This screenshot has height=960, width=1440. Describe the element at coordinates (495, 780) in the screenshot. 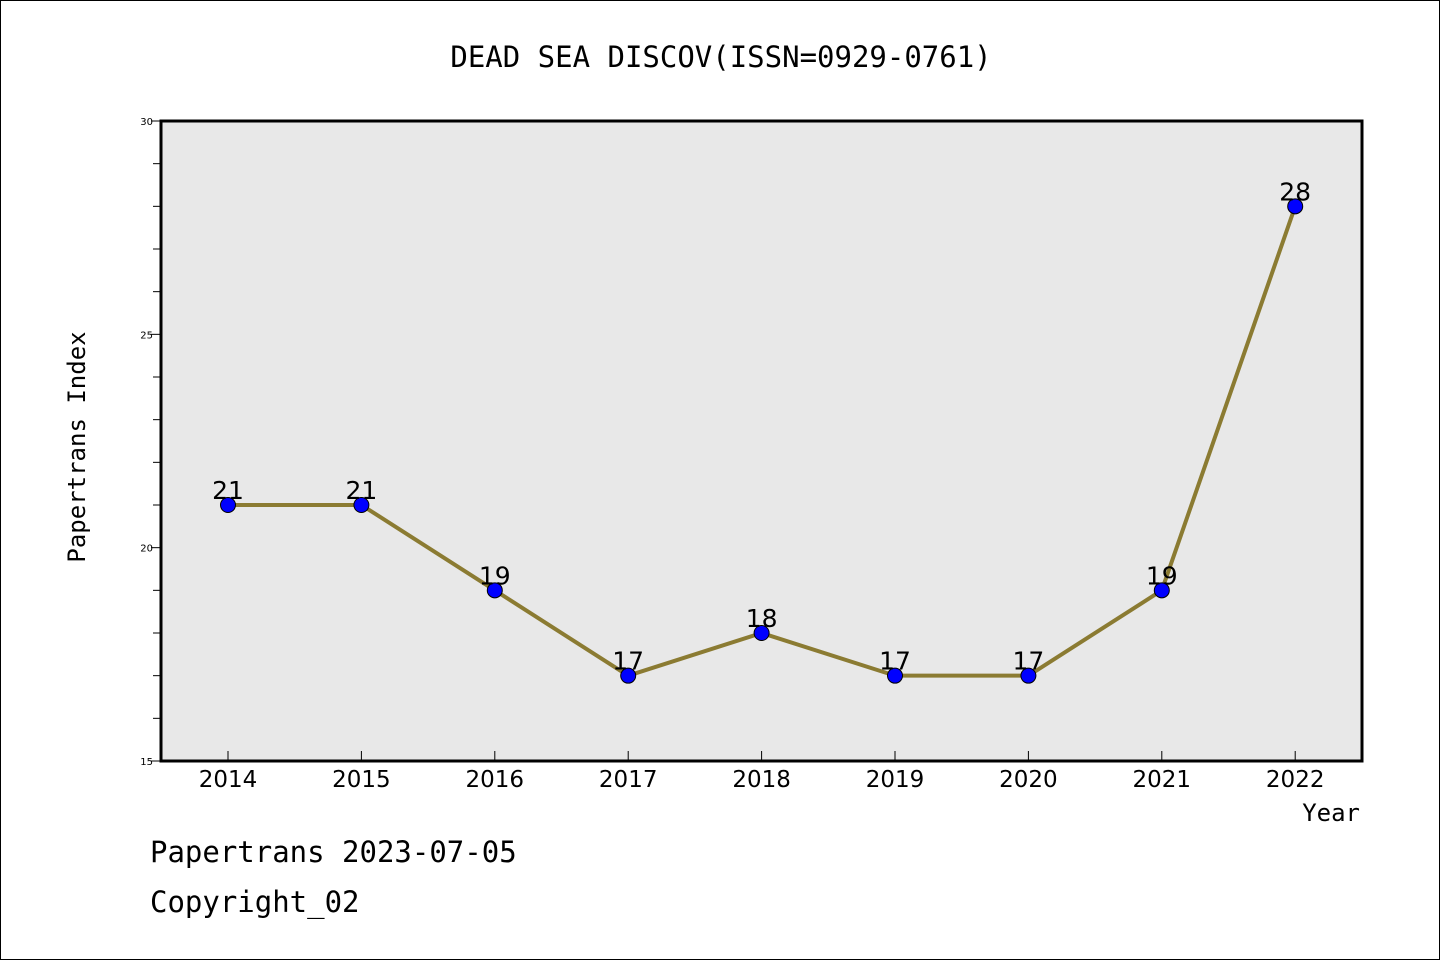

I see `x-tick-label: 2016` at that location.